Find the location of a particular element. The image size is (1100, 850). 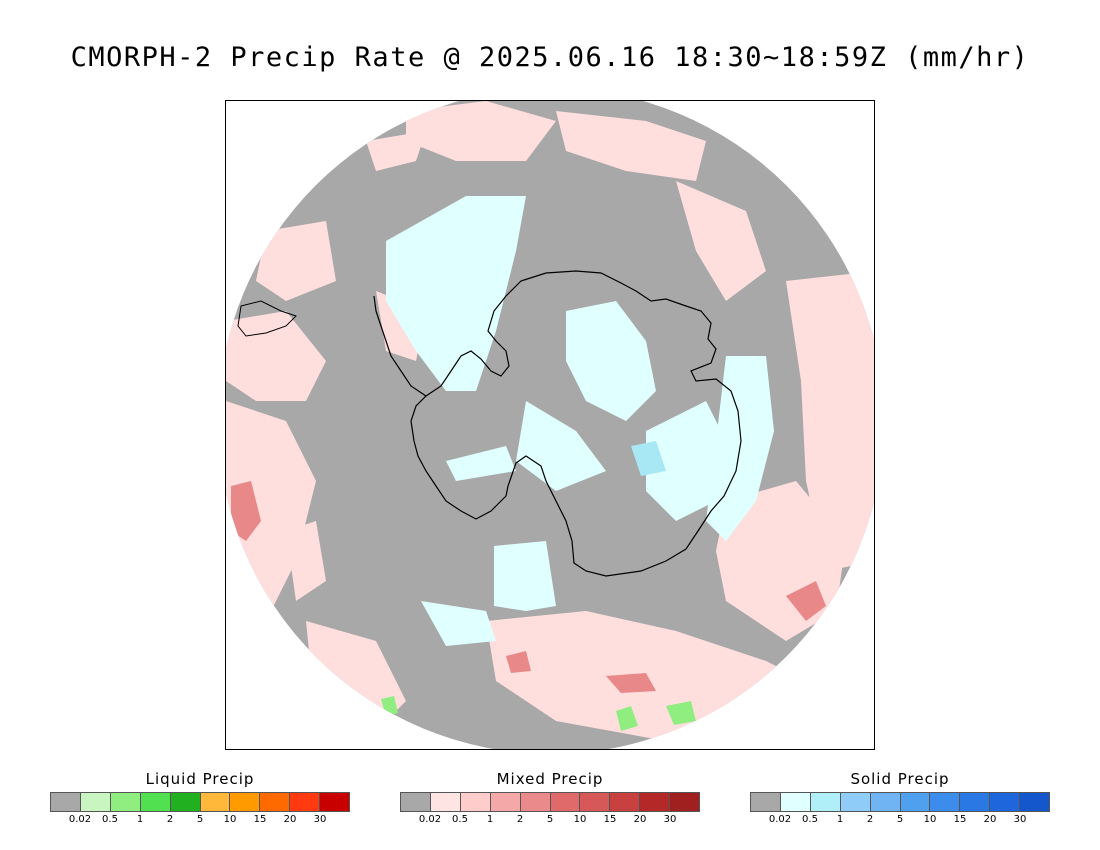

mixed-precip-moderate is located at coordinates (528, 587).